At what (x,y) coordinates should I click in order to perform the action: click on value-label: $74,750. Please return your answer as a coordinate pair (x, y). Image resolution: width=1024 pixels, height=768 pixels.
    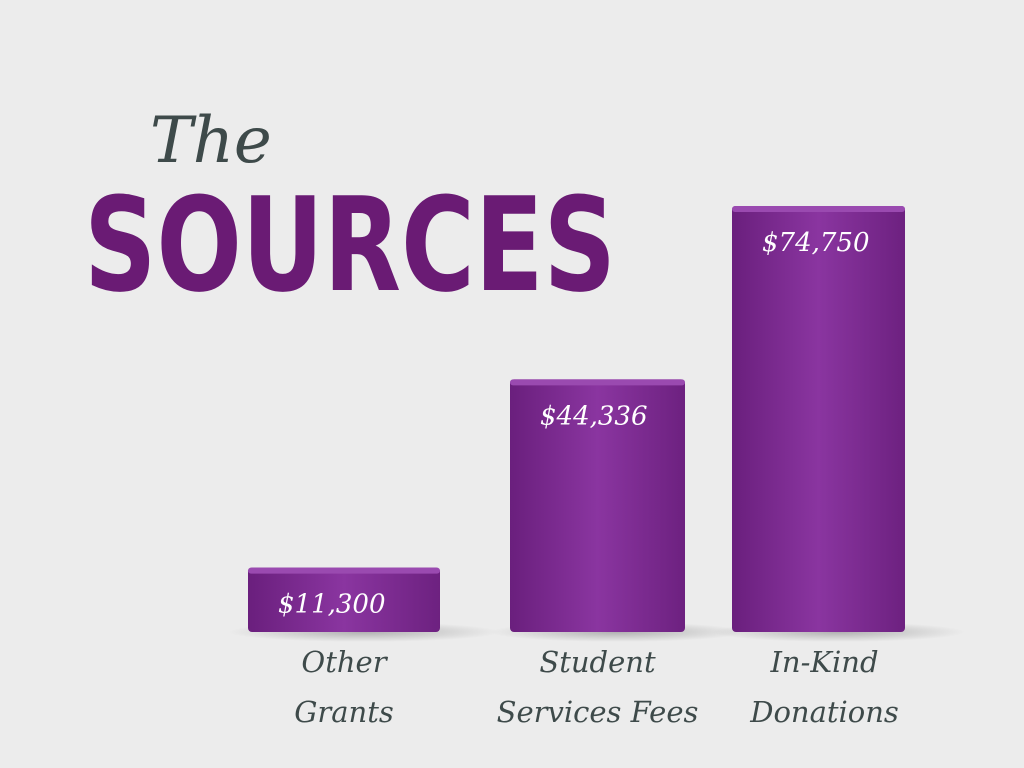
    Looking at the image, I should click on (816, 243).